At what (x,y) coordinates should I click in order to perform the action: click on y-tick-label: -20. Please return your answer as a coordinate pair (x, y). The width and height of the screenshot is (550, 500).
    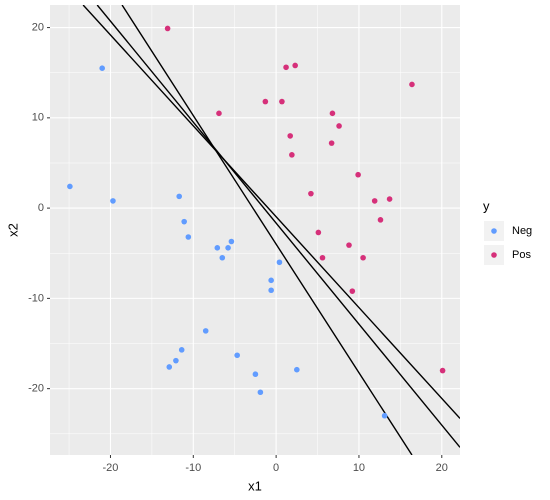
    Looking at the image, I should click on (36, 389).